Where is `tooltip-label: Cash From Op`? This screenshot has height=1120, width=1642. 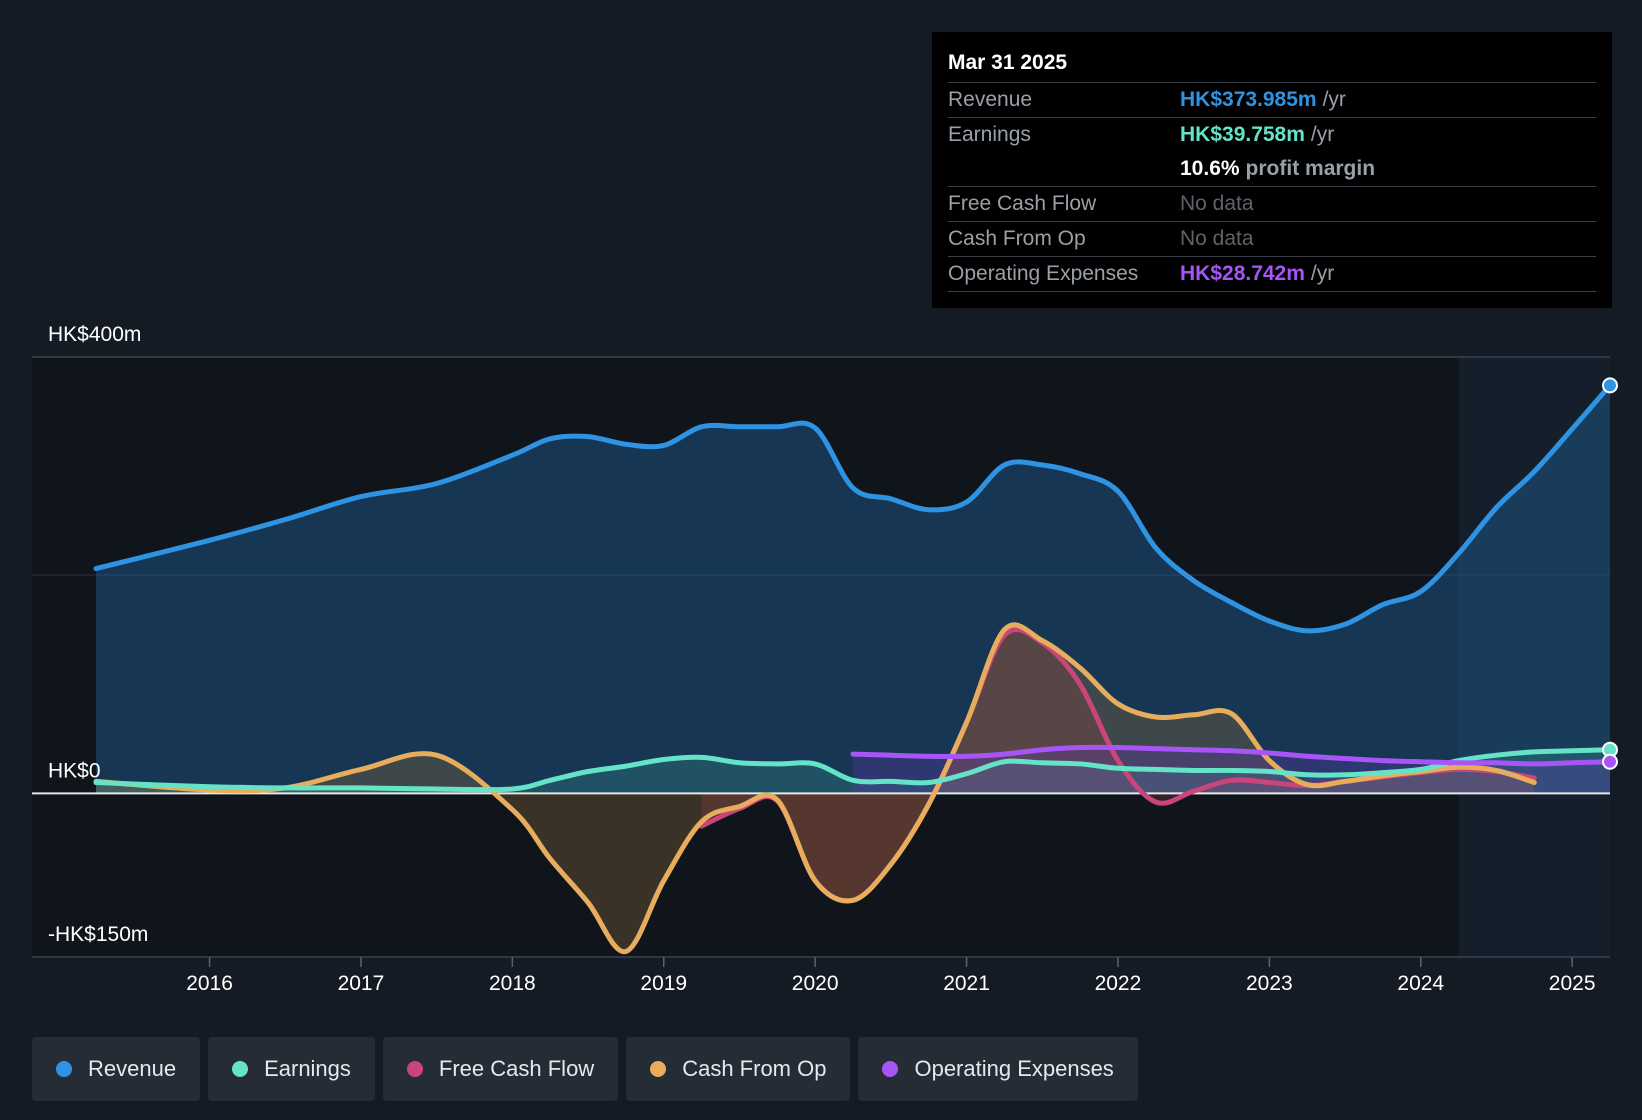
tooltip-label: Cash From Op is located at coordinates (1017, 238).